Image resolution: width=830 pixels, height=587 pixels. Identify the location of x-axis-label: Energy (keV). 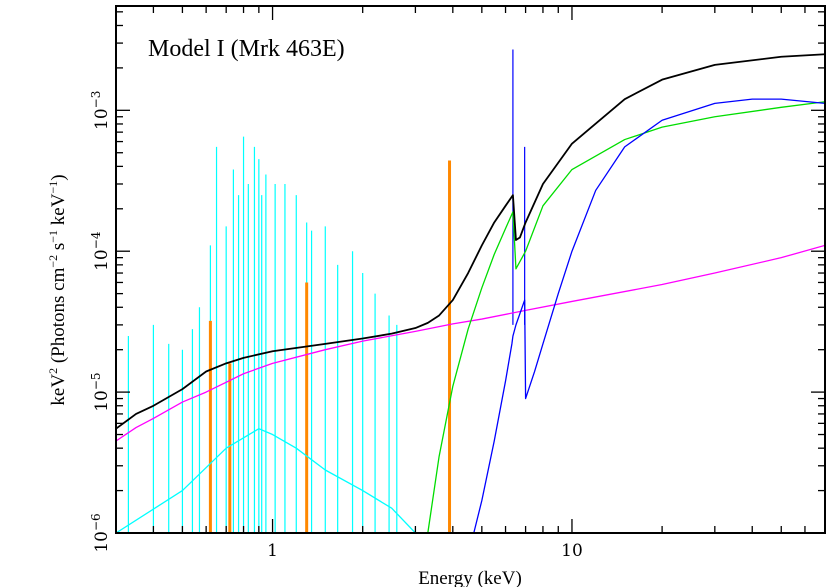
(470, 577).